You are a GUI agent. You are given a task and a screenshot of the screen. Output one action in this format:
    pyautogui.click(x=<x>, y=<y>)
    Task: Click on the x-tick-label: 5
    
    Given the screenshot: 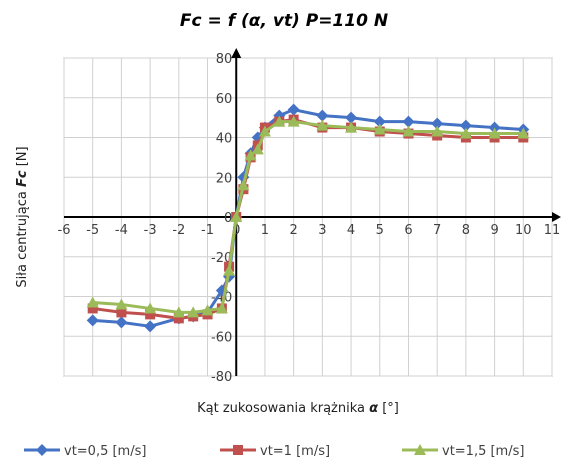 What is the action you would take?
    pyautogui.click(x=380, y=230)
    